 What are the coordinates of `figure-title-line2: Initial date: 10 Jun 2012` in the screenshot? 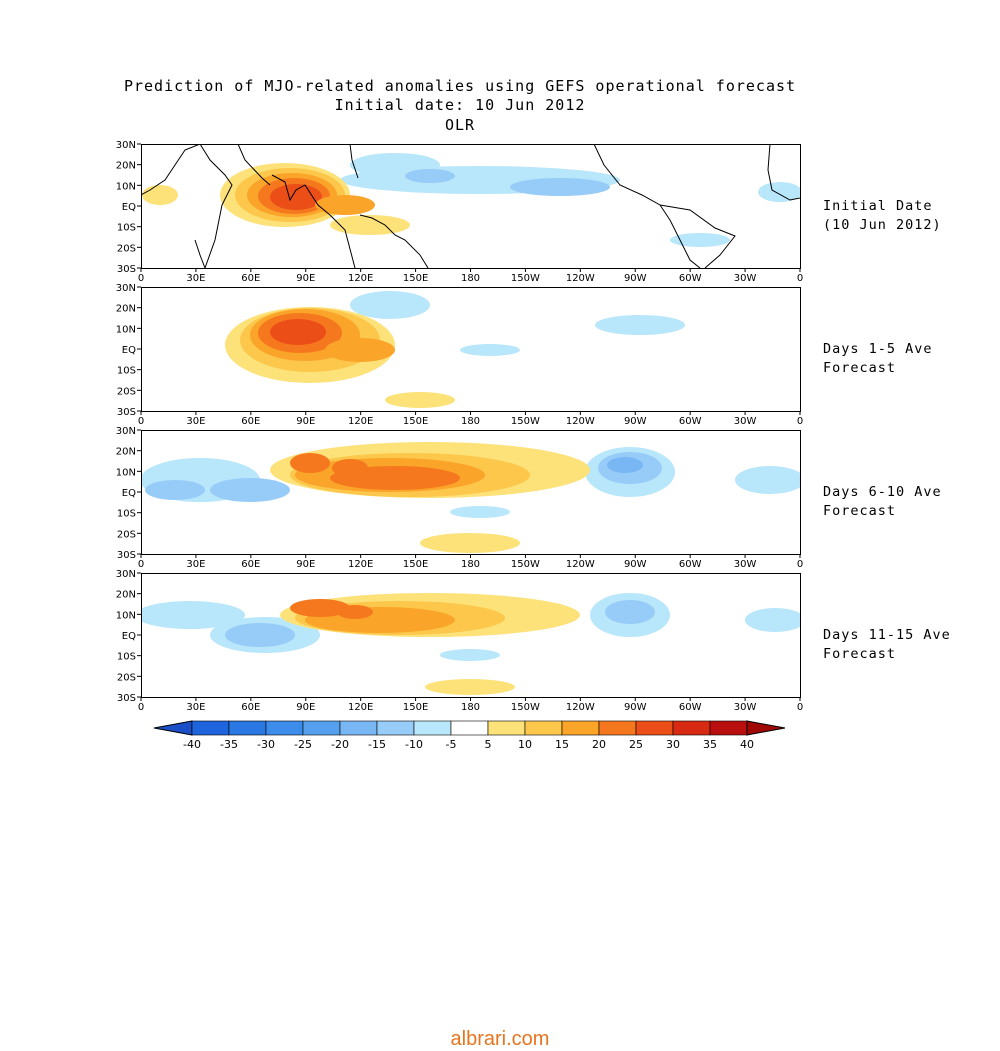 It's located at (460, 105).